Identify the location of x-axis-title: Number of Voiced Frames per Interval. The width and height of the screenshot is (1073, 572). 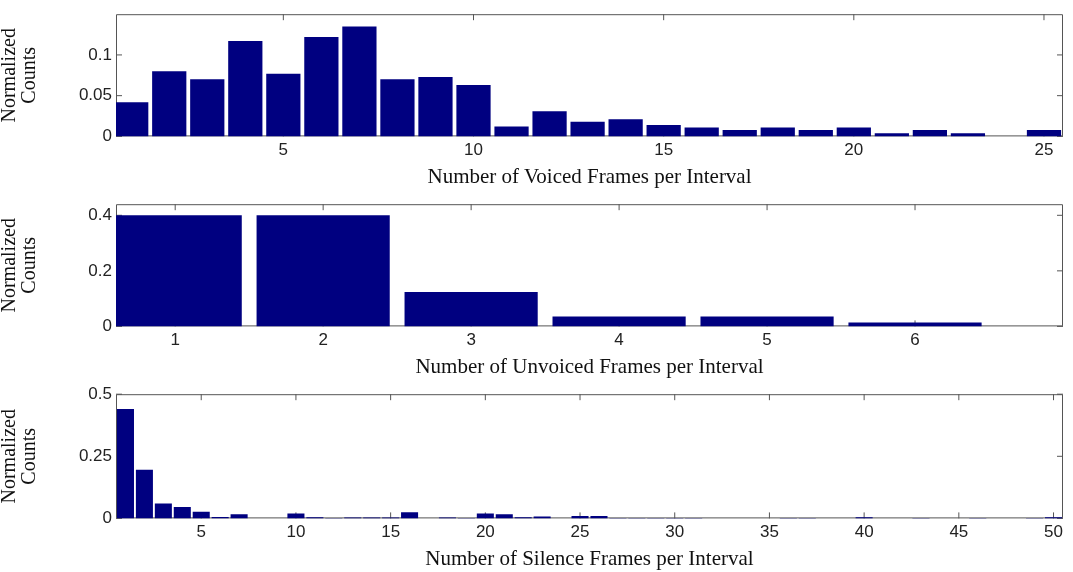
(589, 175).